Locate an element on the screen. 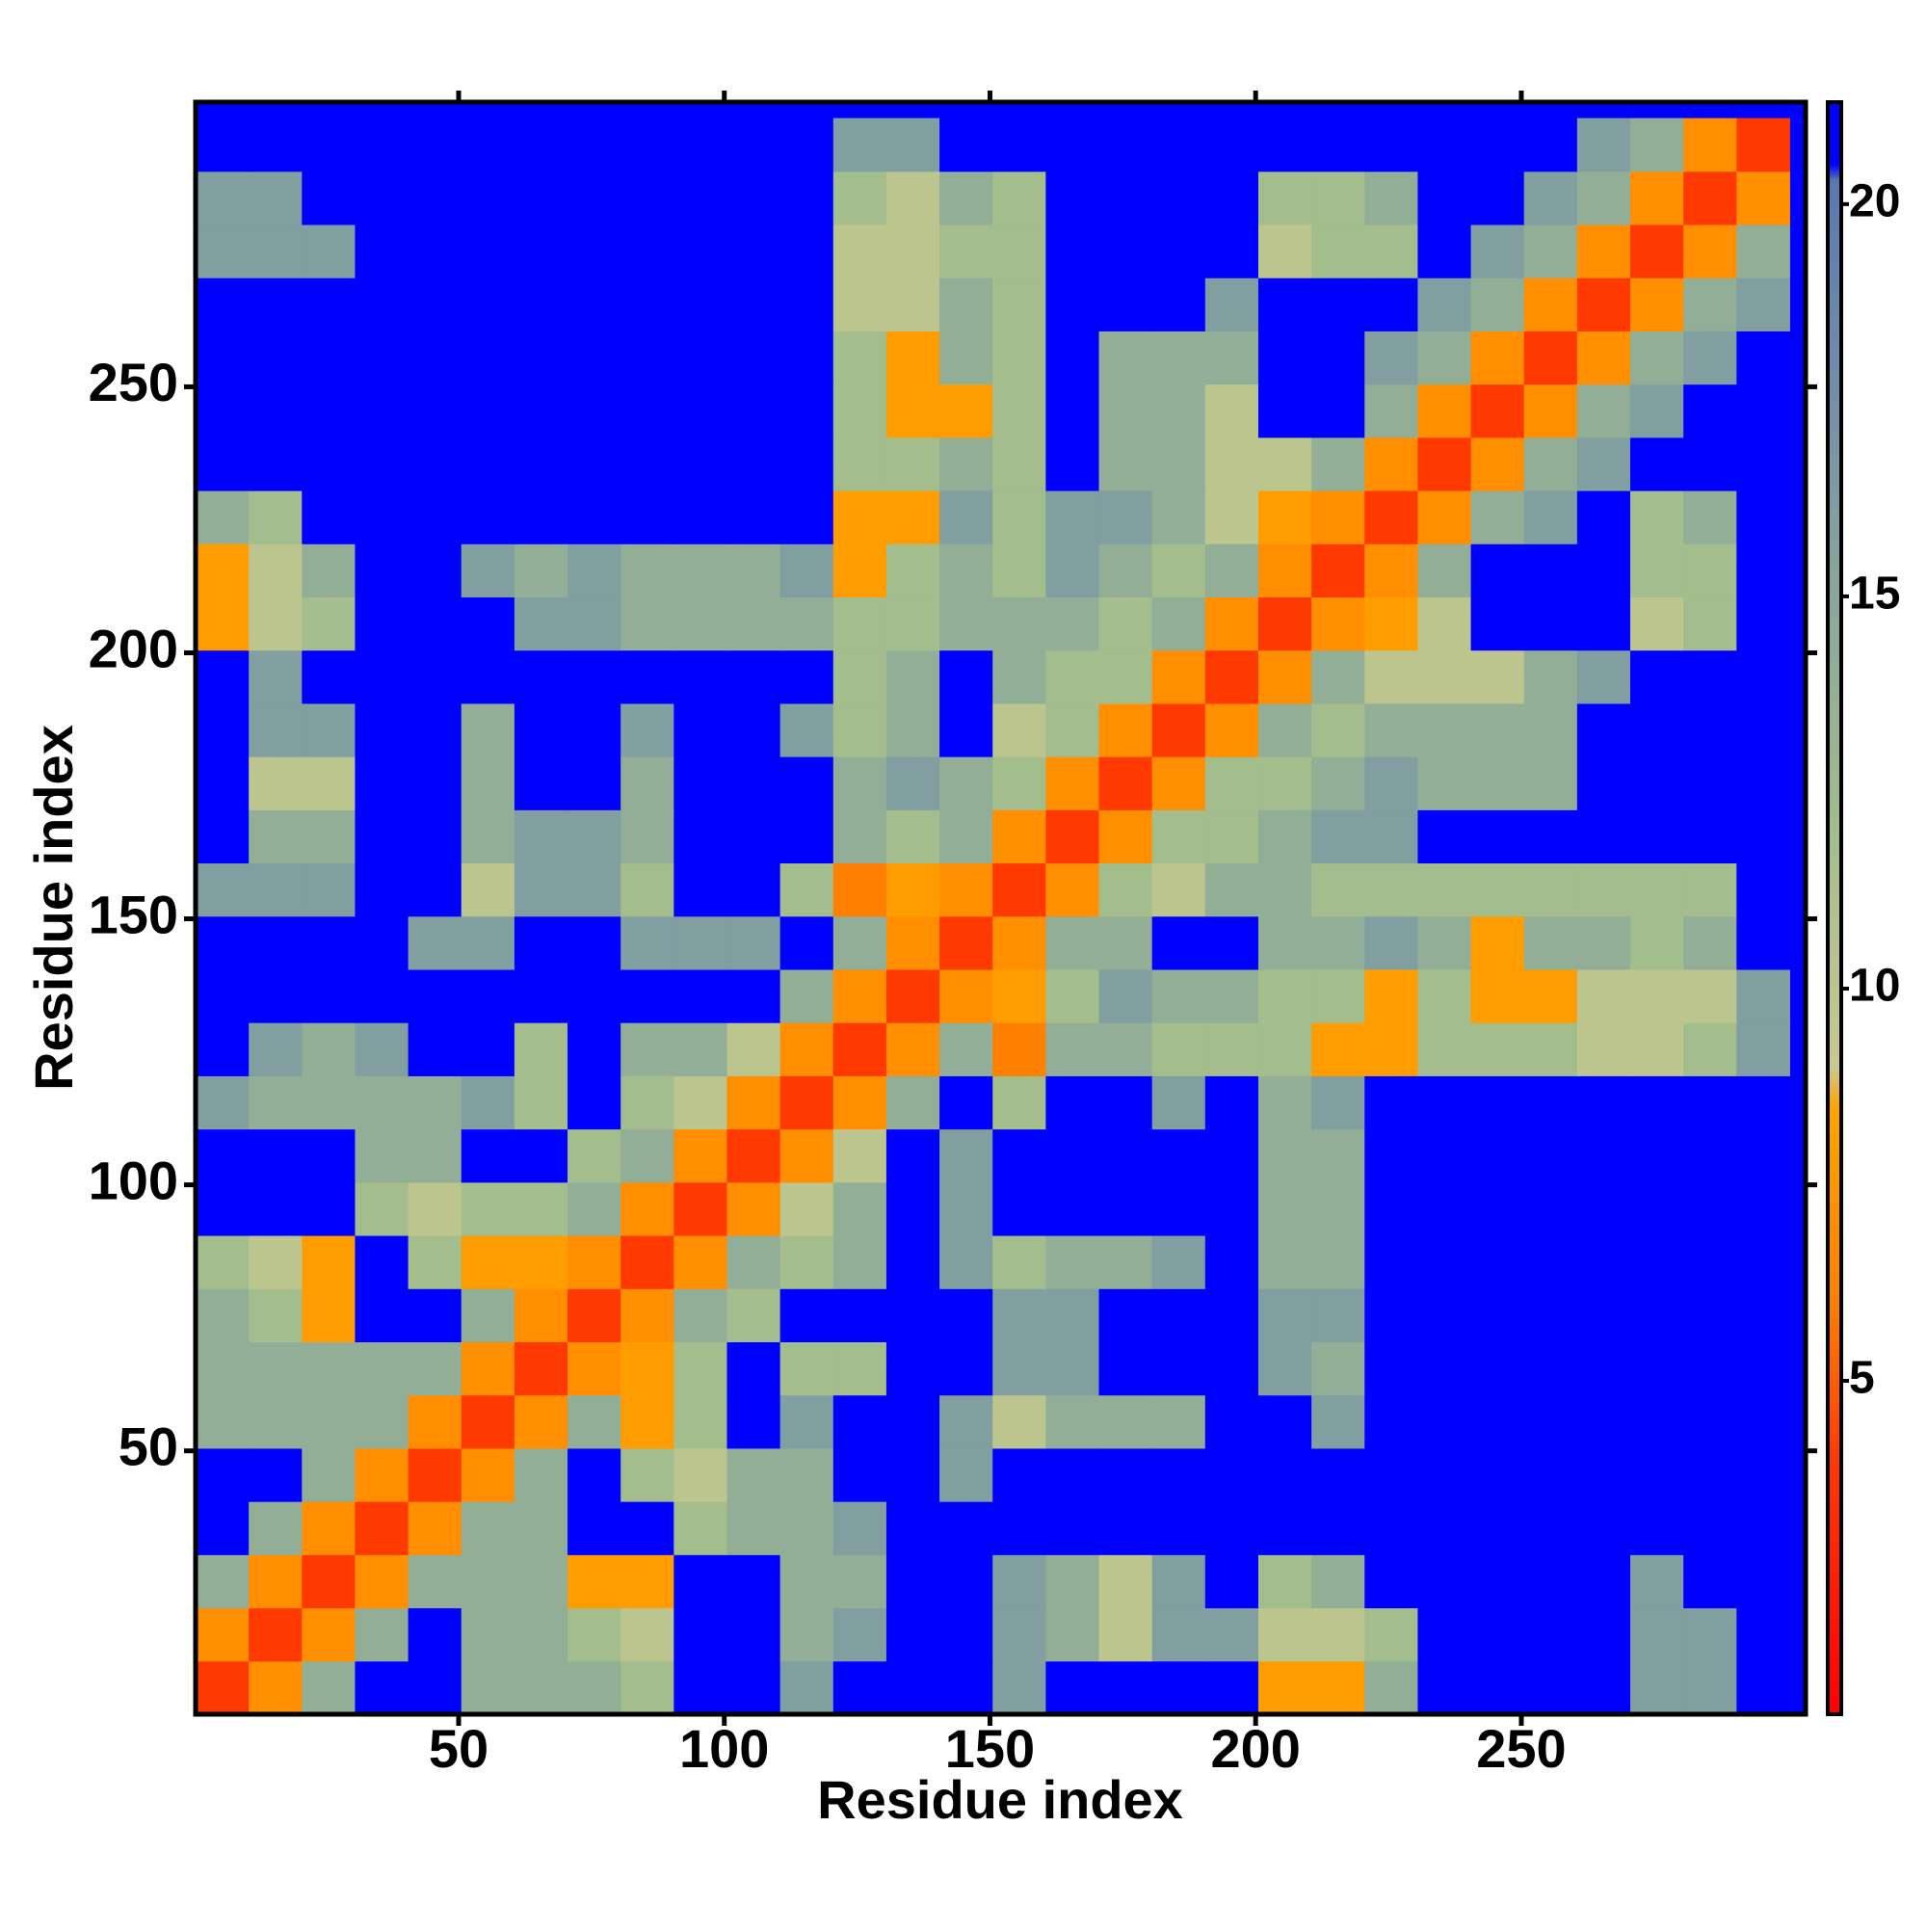  x-tick-label: 100 is located at coordinates (724, 1748).